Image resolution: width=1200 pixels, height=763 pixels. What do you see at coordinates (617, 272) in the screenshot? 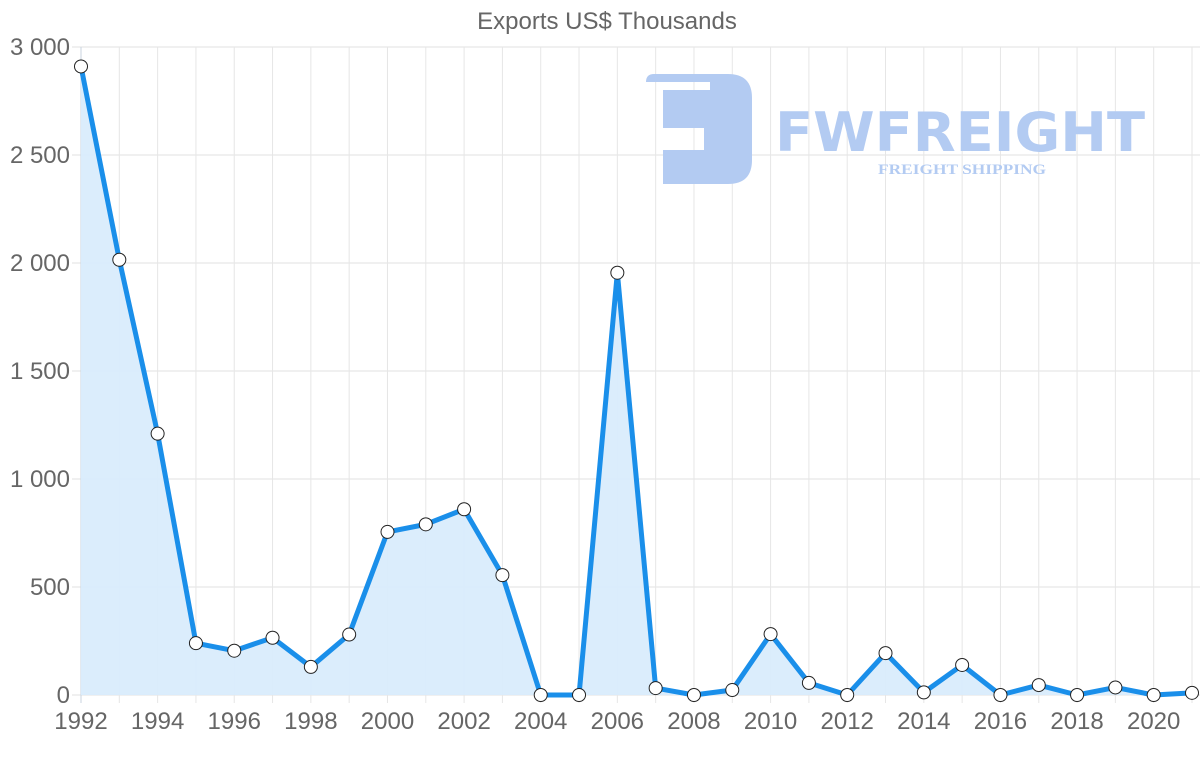
I see `data-point: 2006: 1955` at bounding box center [617, 272].